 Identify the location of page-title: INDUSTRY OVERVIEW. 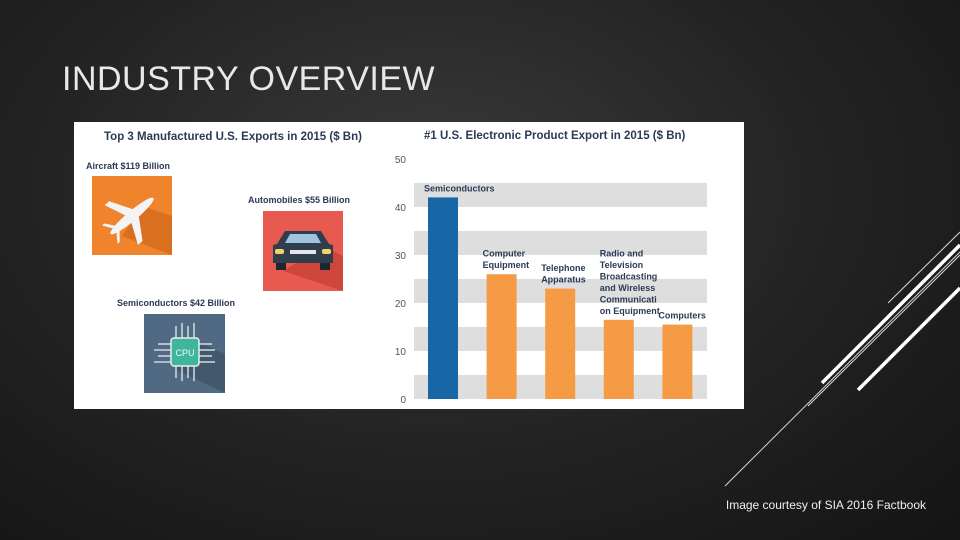
(249, 79).